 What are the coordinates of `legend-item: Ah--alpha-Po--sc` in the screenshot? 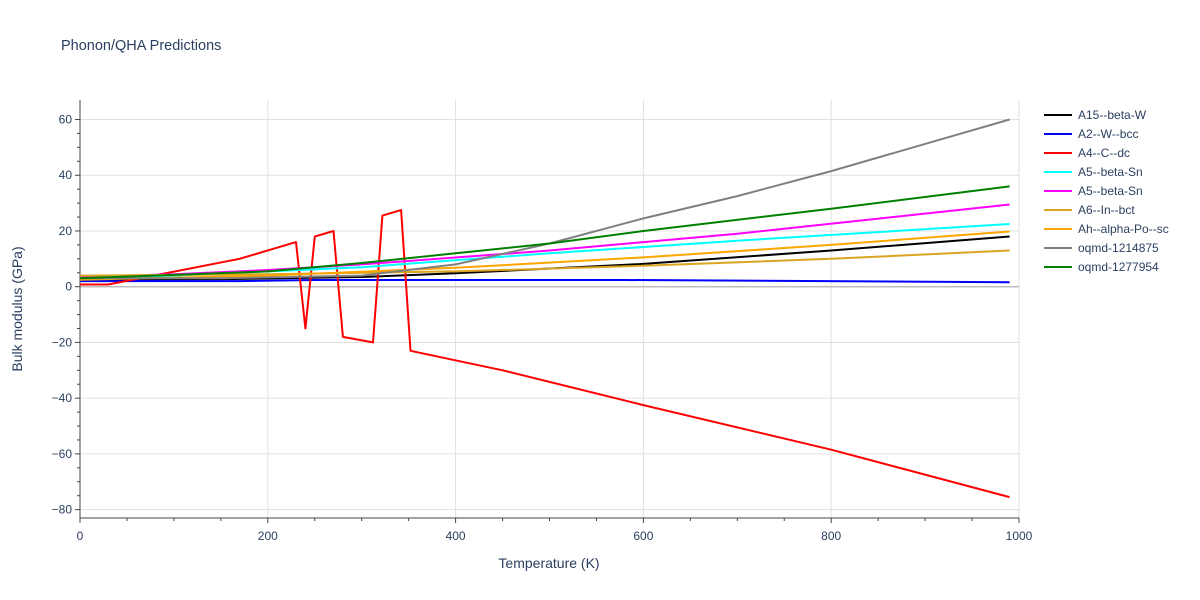 It's located at (1106, 229).